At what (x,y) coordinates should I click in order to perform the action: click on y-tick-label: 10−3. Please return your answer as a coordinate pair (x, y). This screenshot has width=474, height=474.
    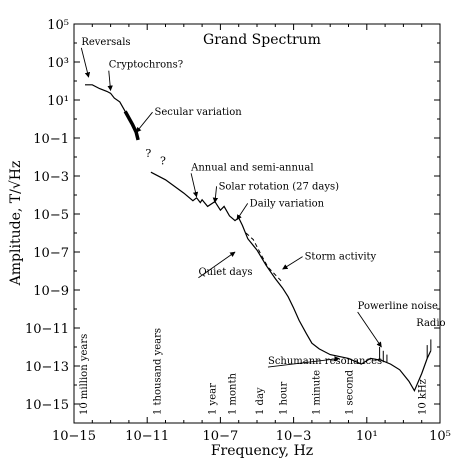
    Looking at the image, I should click on (51, 177).